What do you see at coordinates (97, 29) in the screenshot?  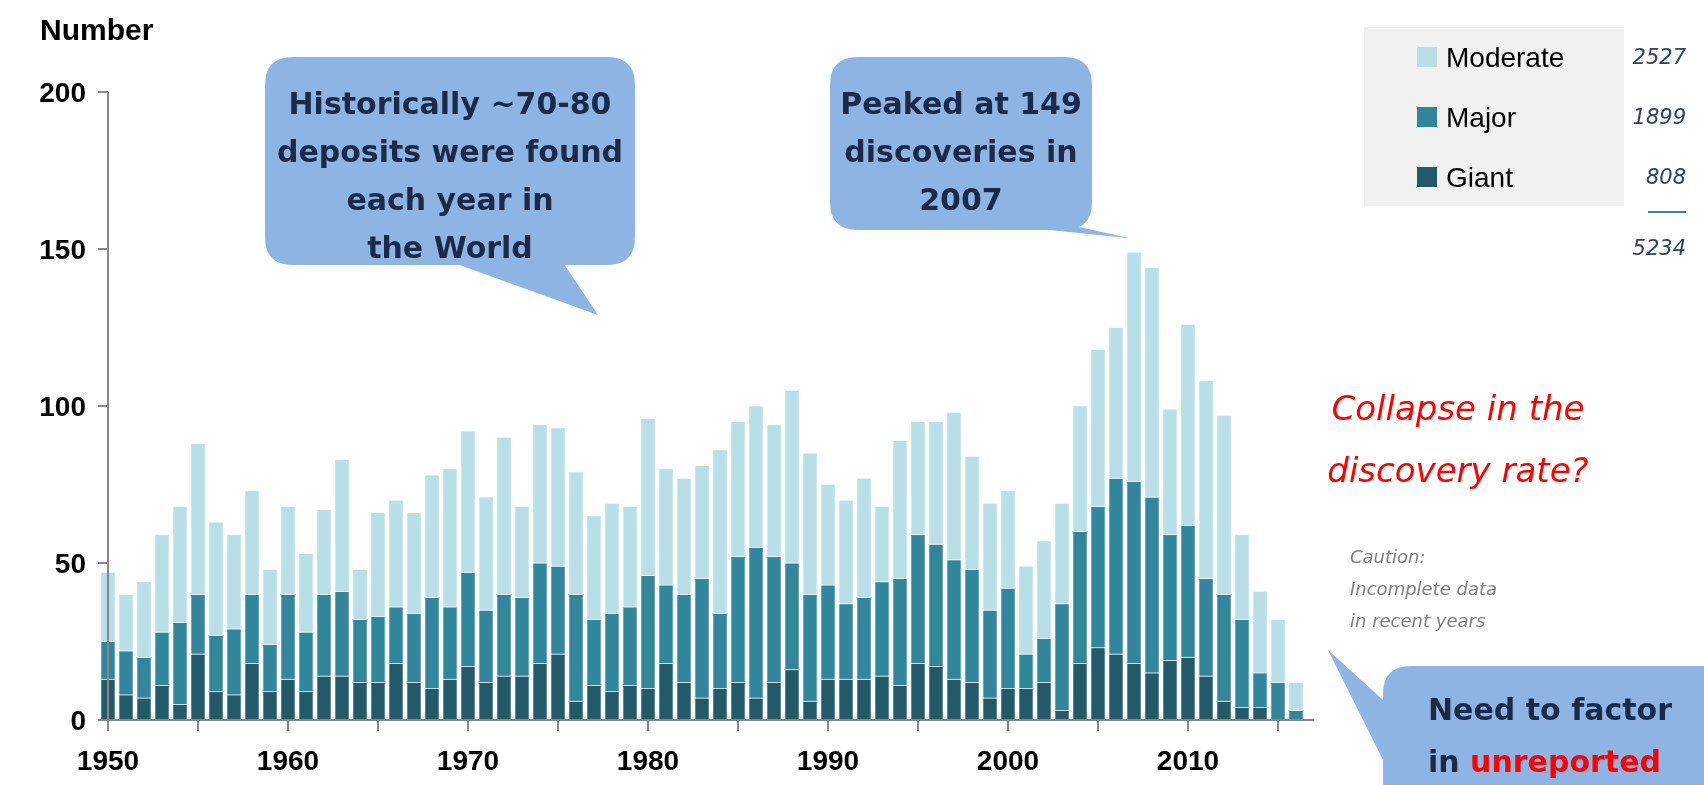 I see `y-axis-title: Number` at bounding box center [97, 29].